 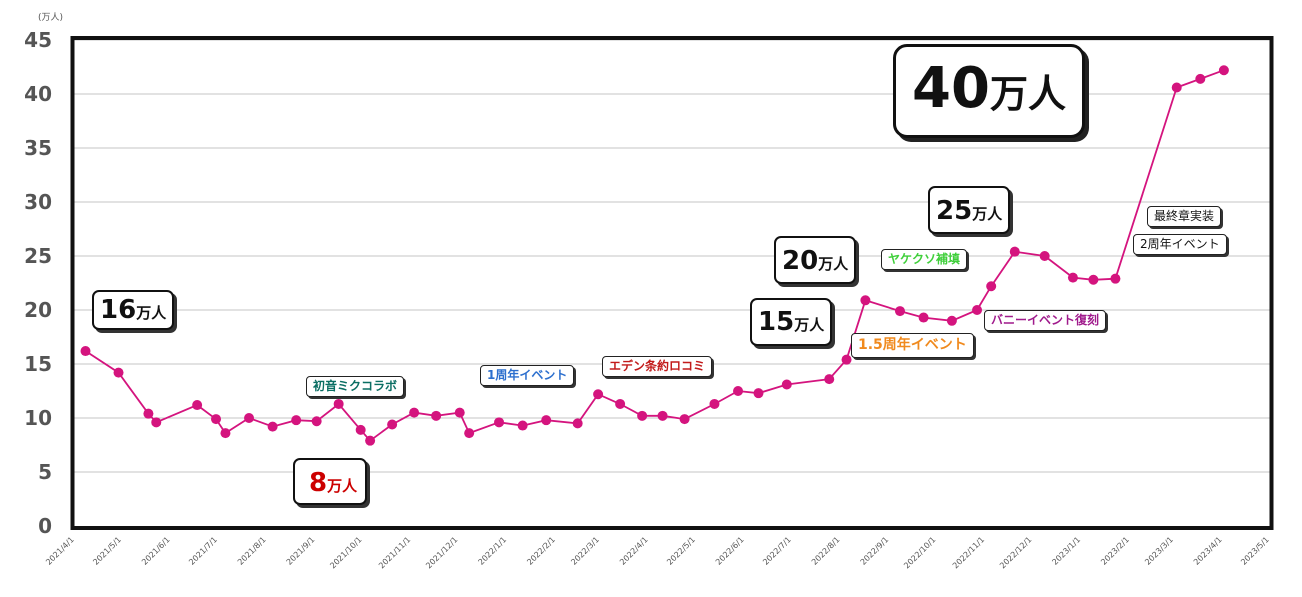 What do you see at coordinates (107, 551) in the screenshot?
I see `x-tick-label: 2021/5/1` at bounding box center [107, 551].